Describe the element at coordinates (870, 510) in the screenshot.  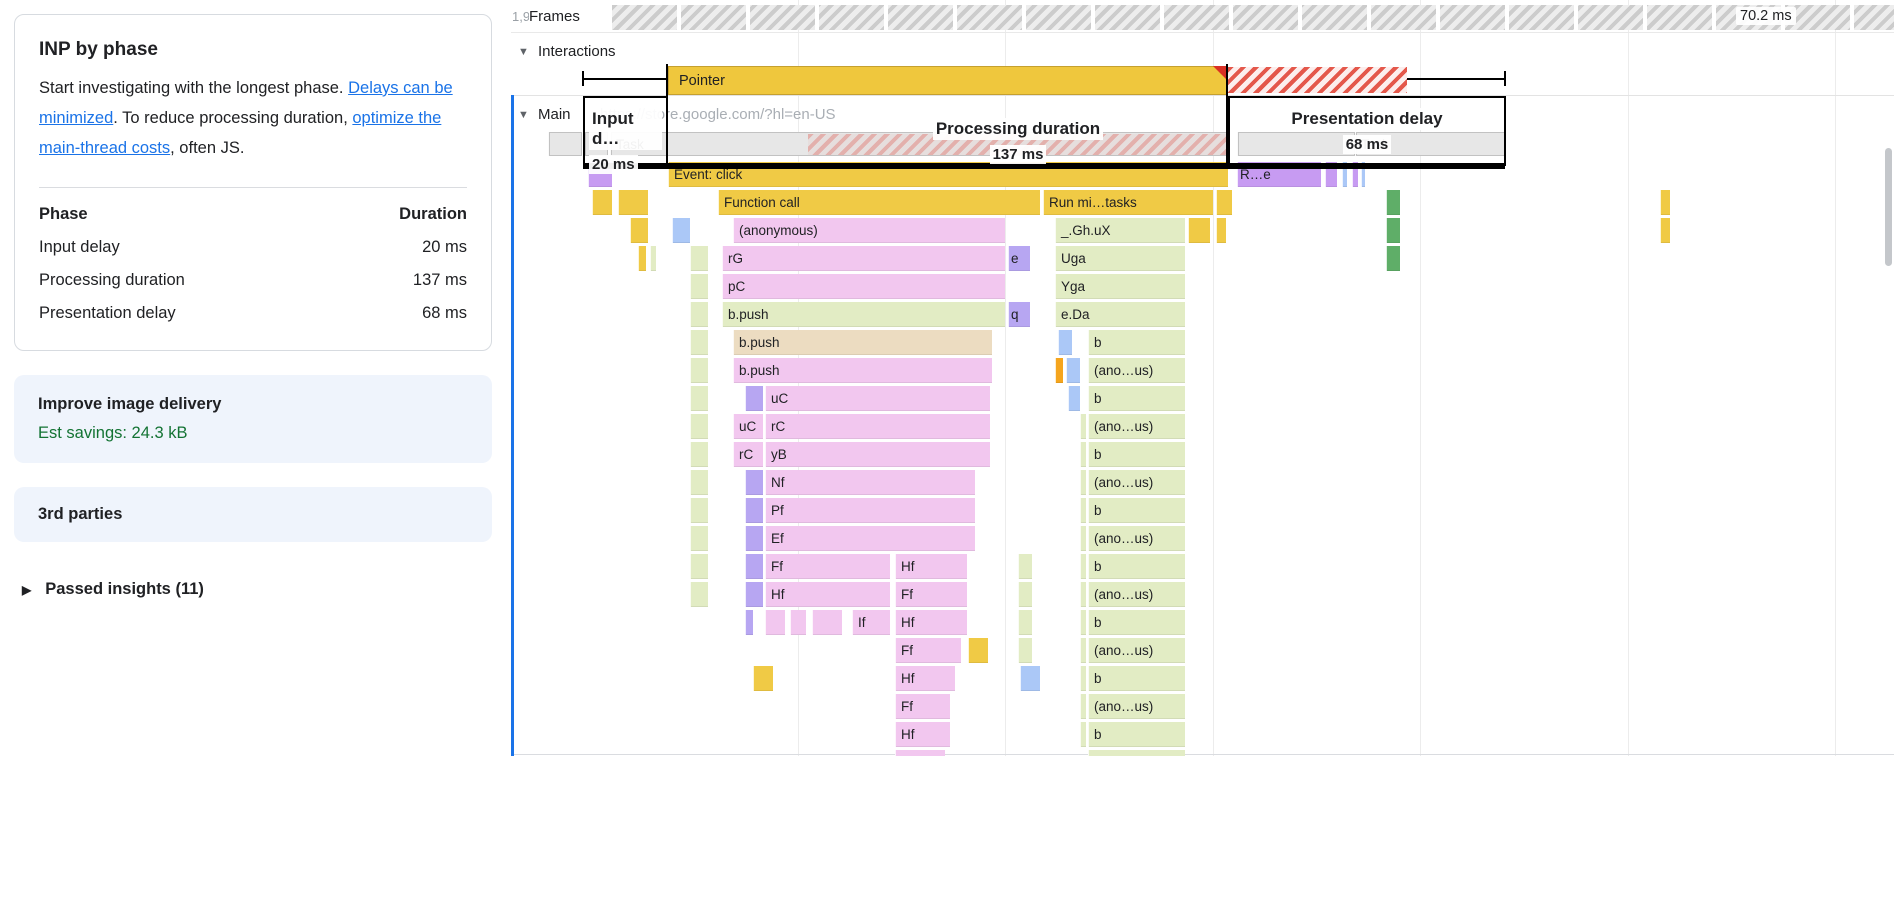
I see `flame-bar: Pf` at that location.